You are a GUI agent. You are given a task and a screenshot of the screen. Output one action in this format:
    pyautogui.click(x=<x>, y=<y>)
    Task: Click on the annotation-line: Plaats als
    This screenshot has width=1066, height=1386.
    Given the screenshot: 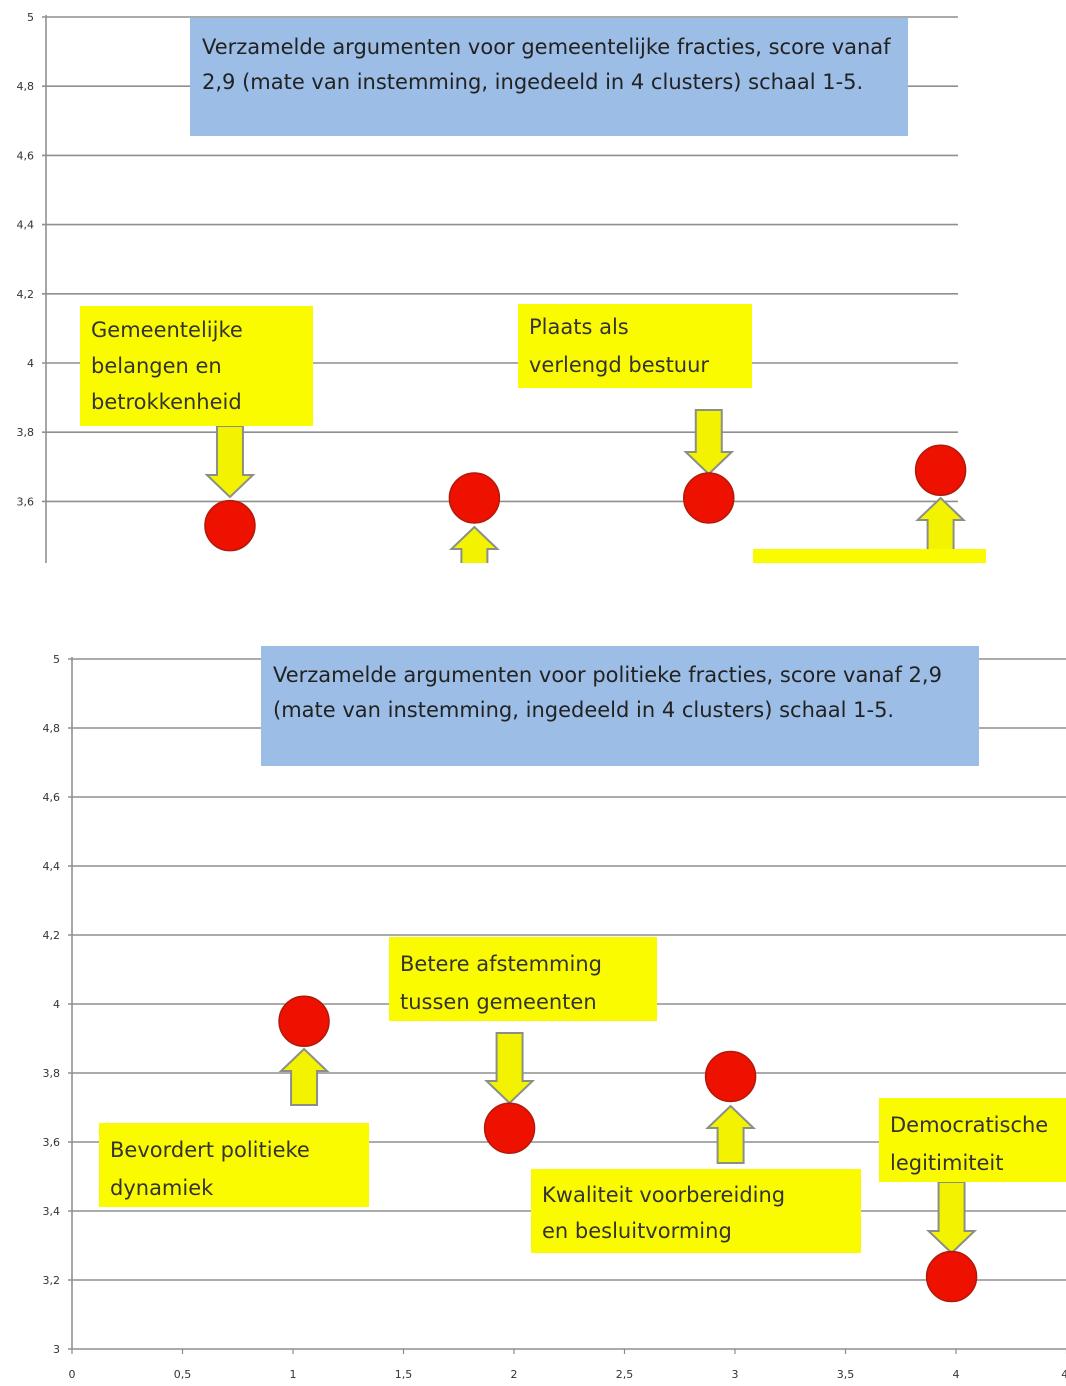 What is the action you would take?
    pyautogui.click(x=579, y=327)
    